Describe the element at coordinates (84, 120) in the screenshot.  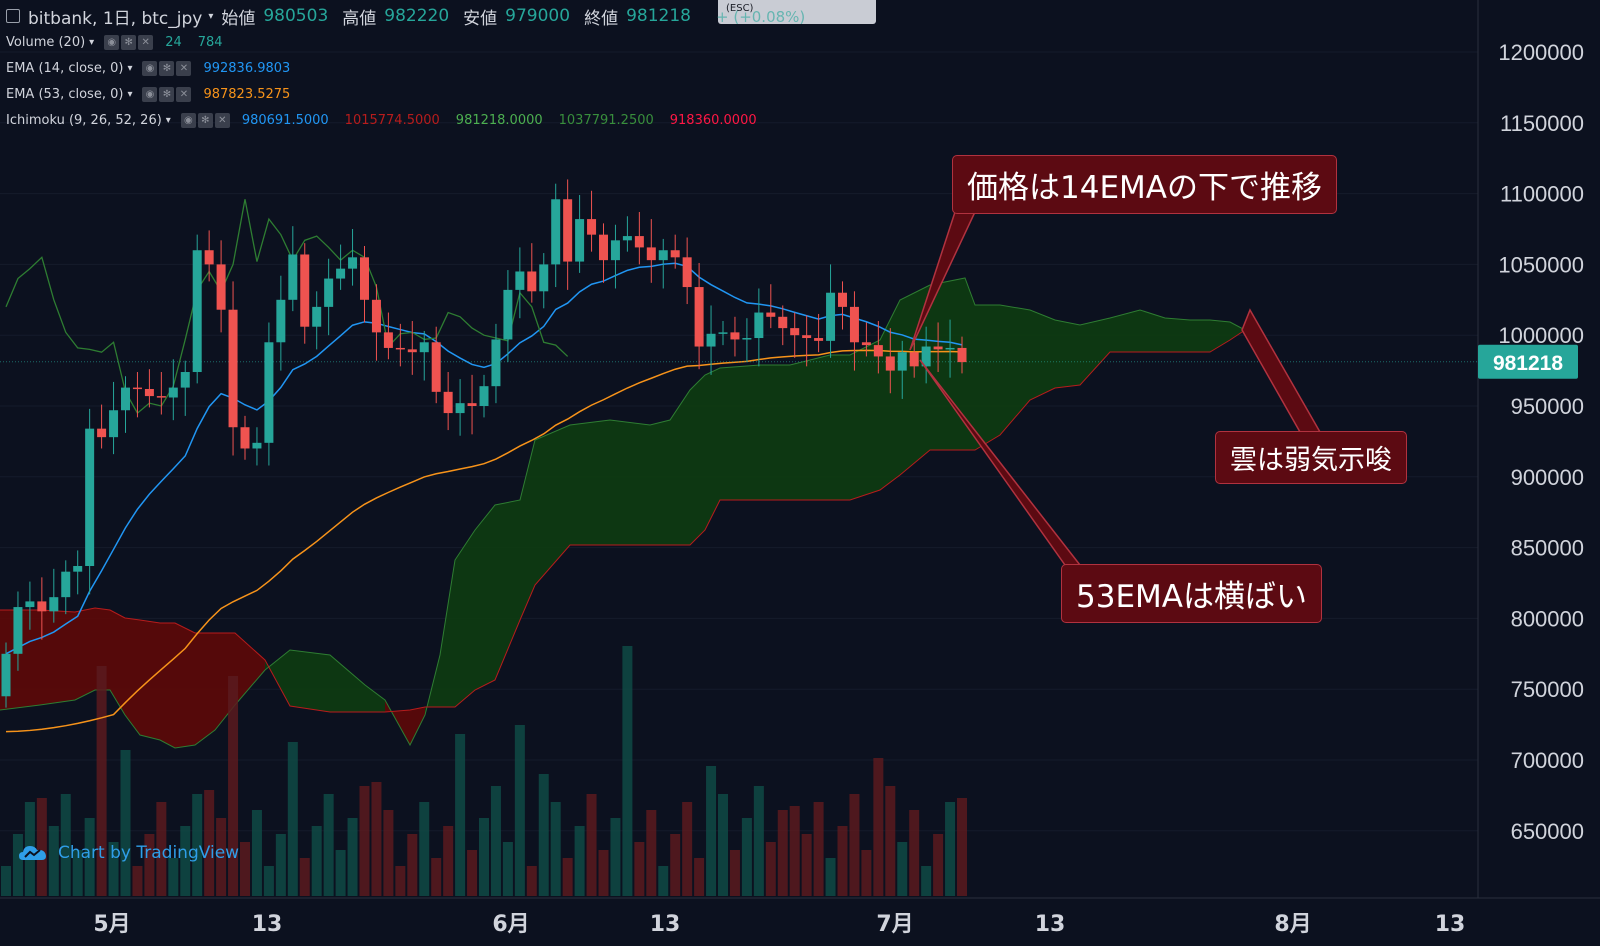
I see `indicator-name: Ichimoku (9, 26, 52, 26)` at that location.